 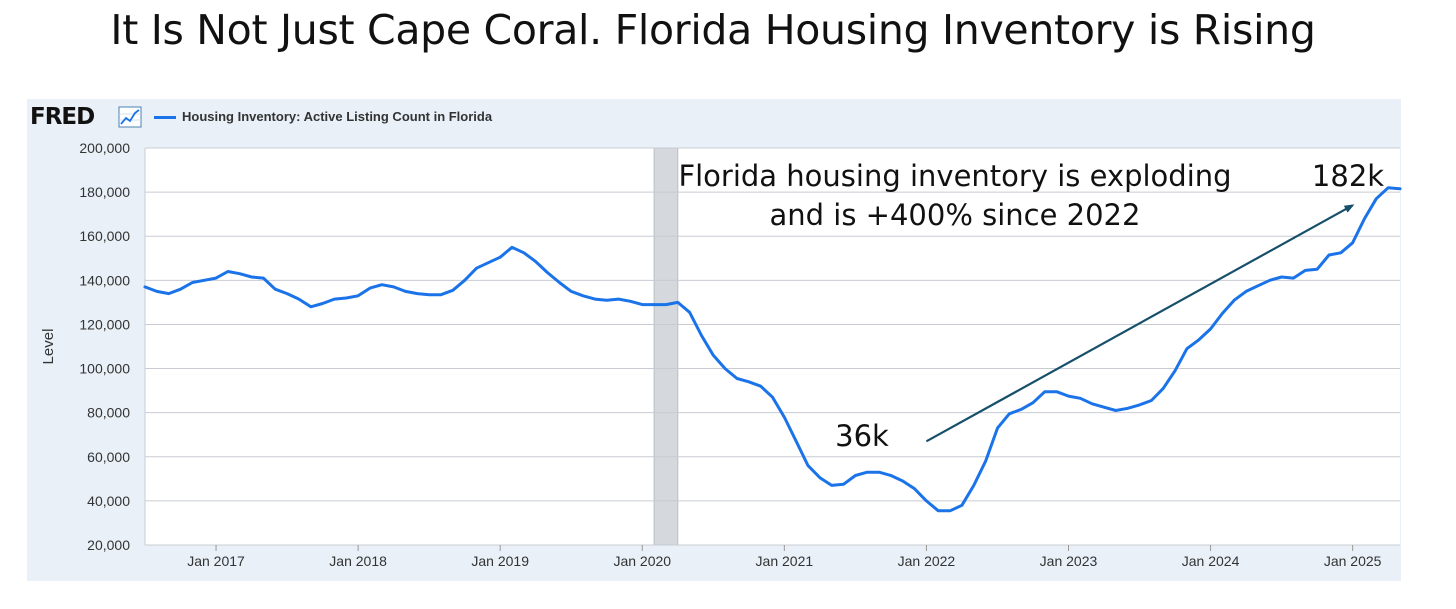 I want to click on y-tick-label: 20,000, so click(x=108, y=545).